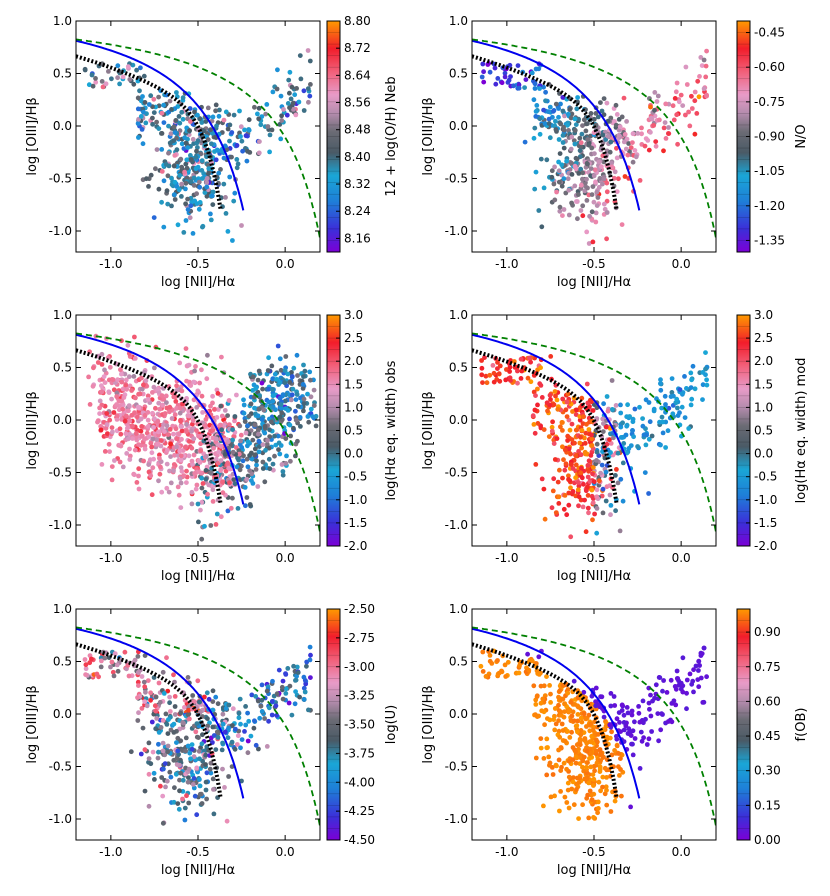  Describe the element at coordinates (202, 437) in the screenshot. I see `scatter-points` at that location.